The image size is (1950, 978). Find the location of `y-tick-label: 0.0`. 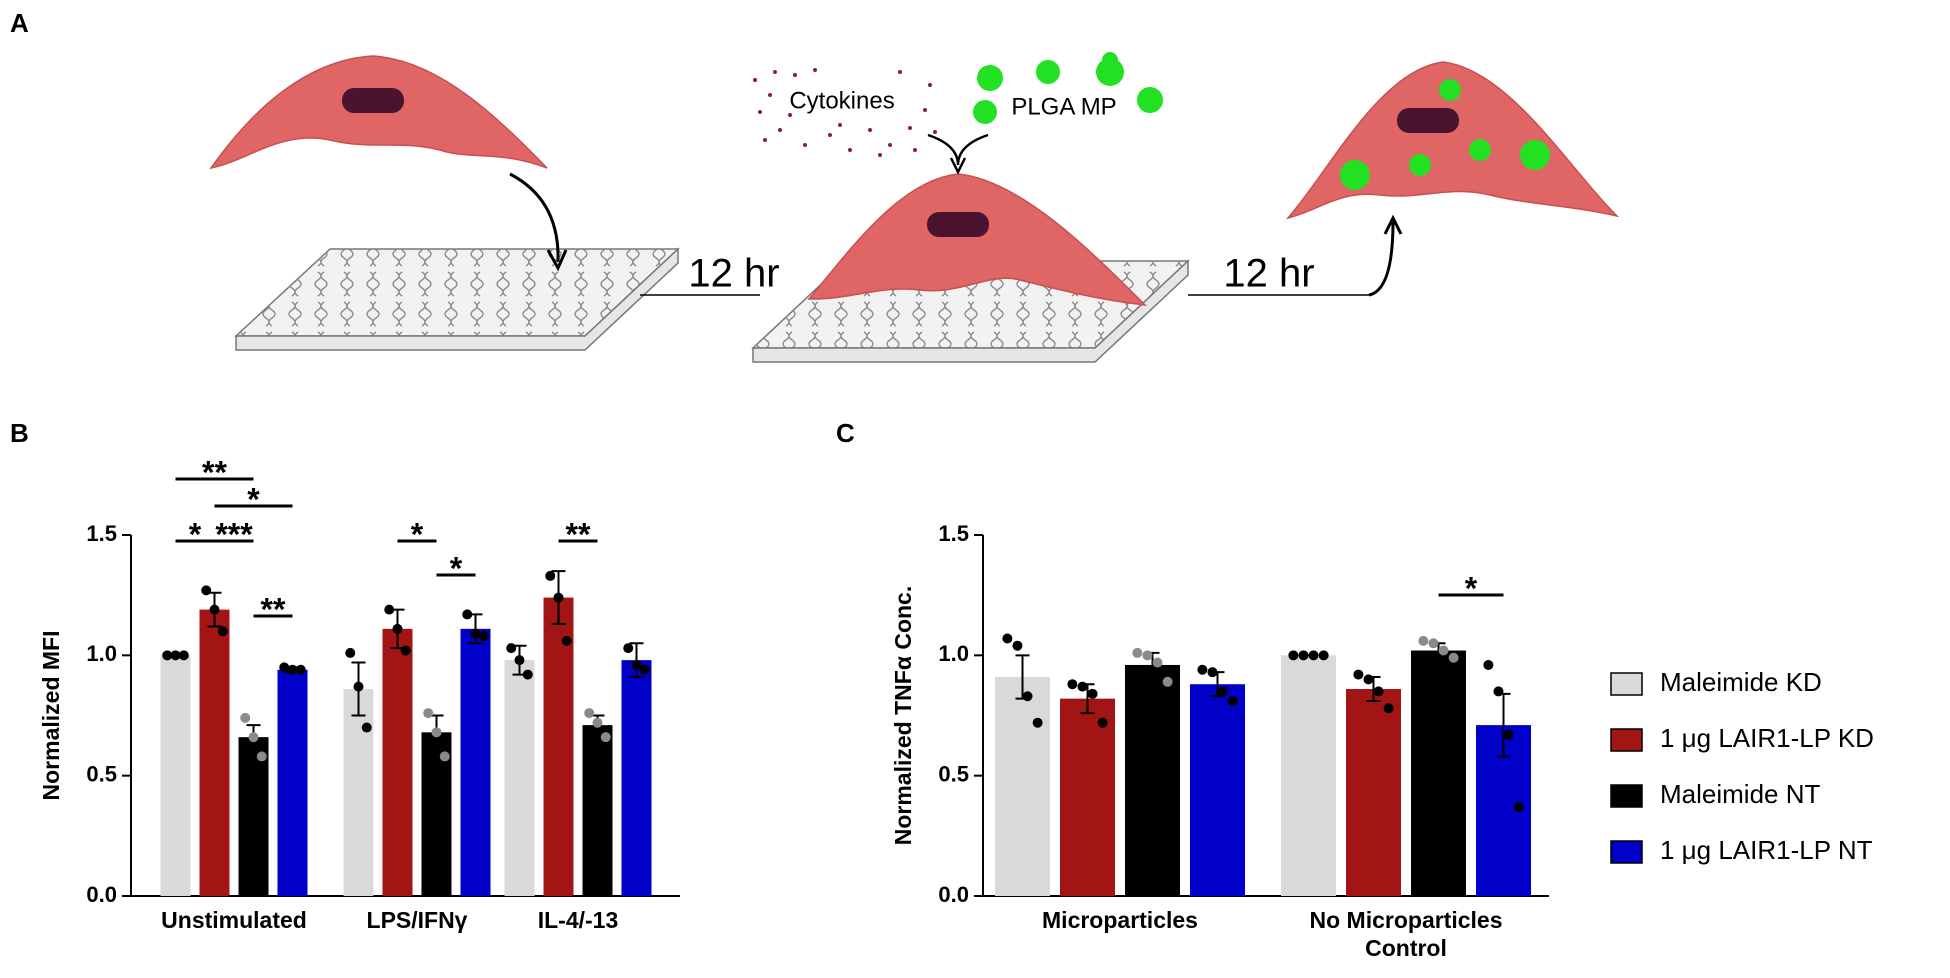

y-tick-label: 0.0 is located at coordinates (953, 894).